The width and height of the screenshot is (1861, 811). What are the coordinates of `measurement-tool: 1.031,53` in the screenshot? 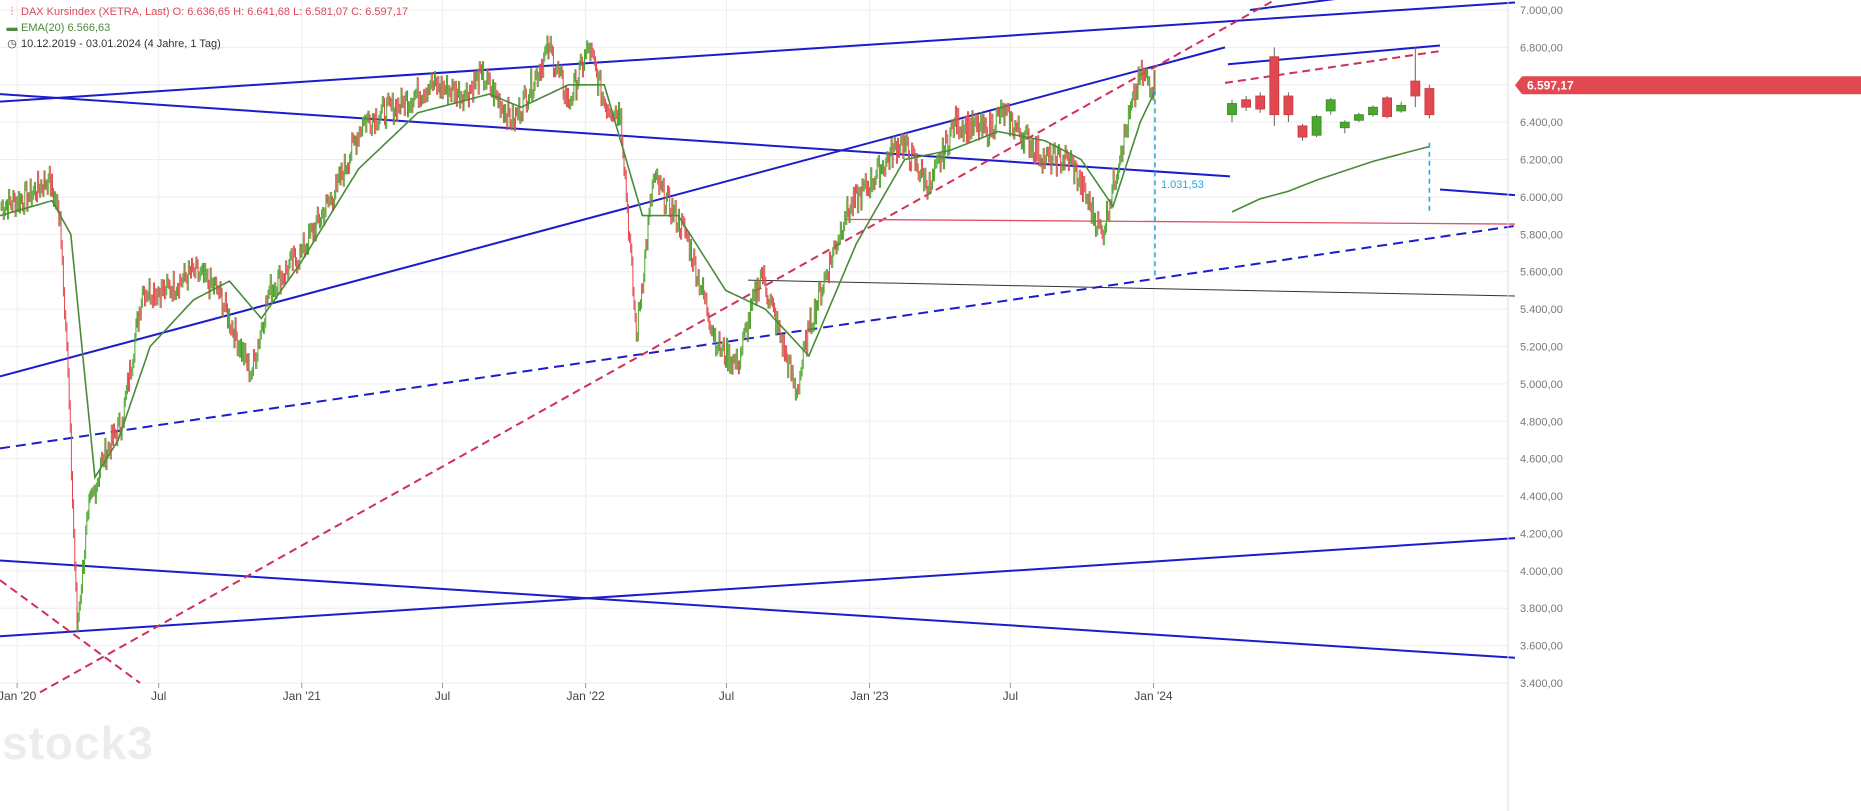 It's located at (1292, 185).